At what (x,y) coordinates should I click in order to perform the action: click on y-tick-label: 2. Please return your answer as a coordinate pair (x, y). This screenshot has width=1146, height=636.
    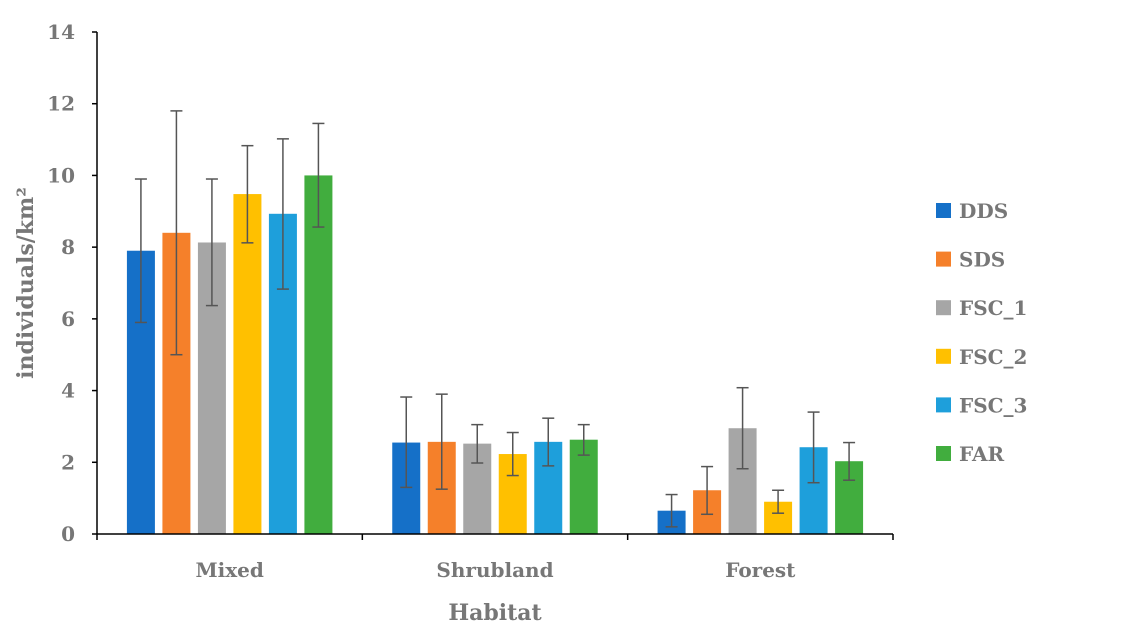
    Looking at the image, I should click on (68, 462).